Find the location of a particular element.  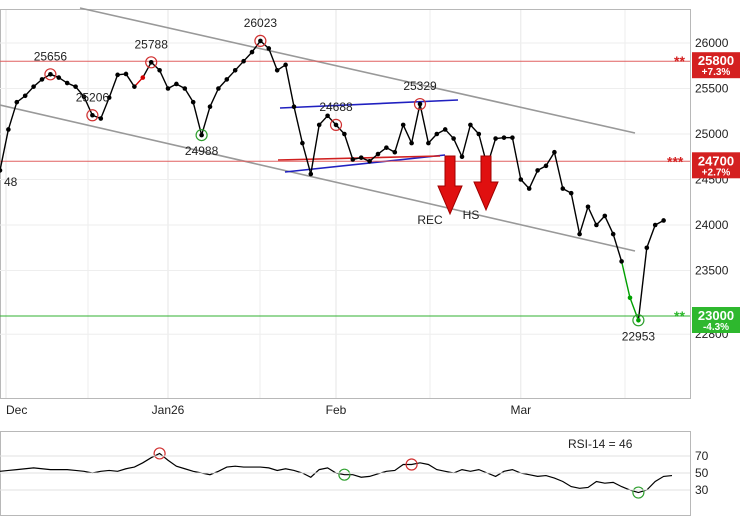

level-tag-price: 24700 is located at coordinates (716, 160).